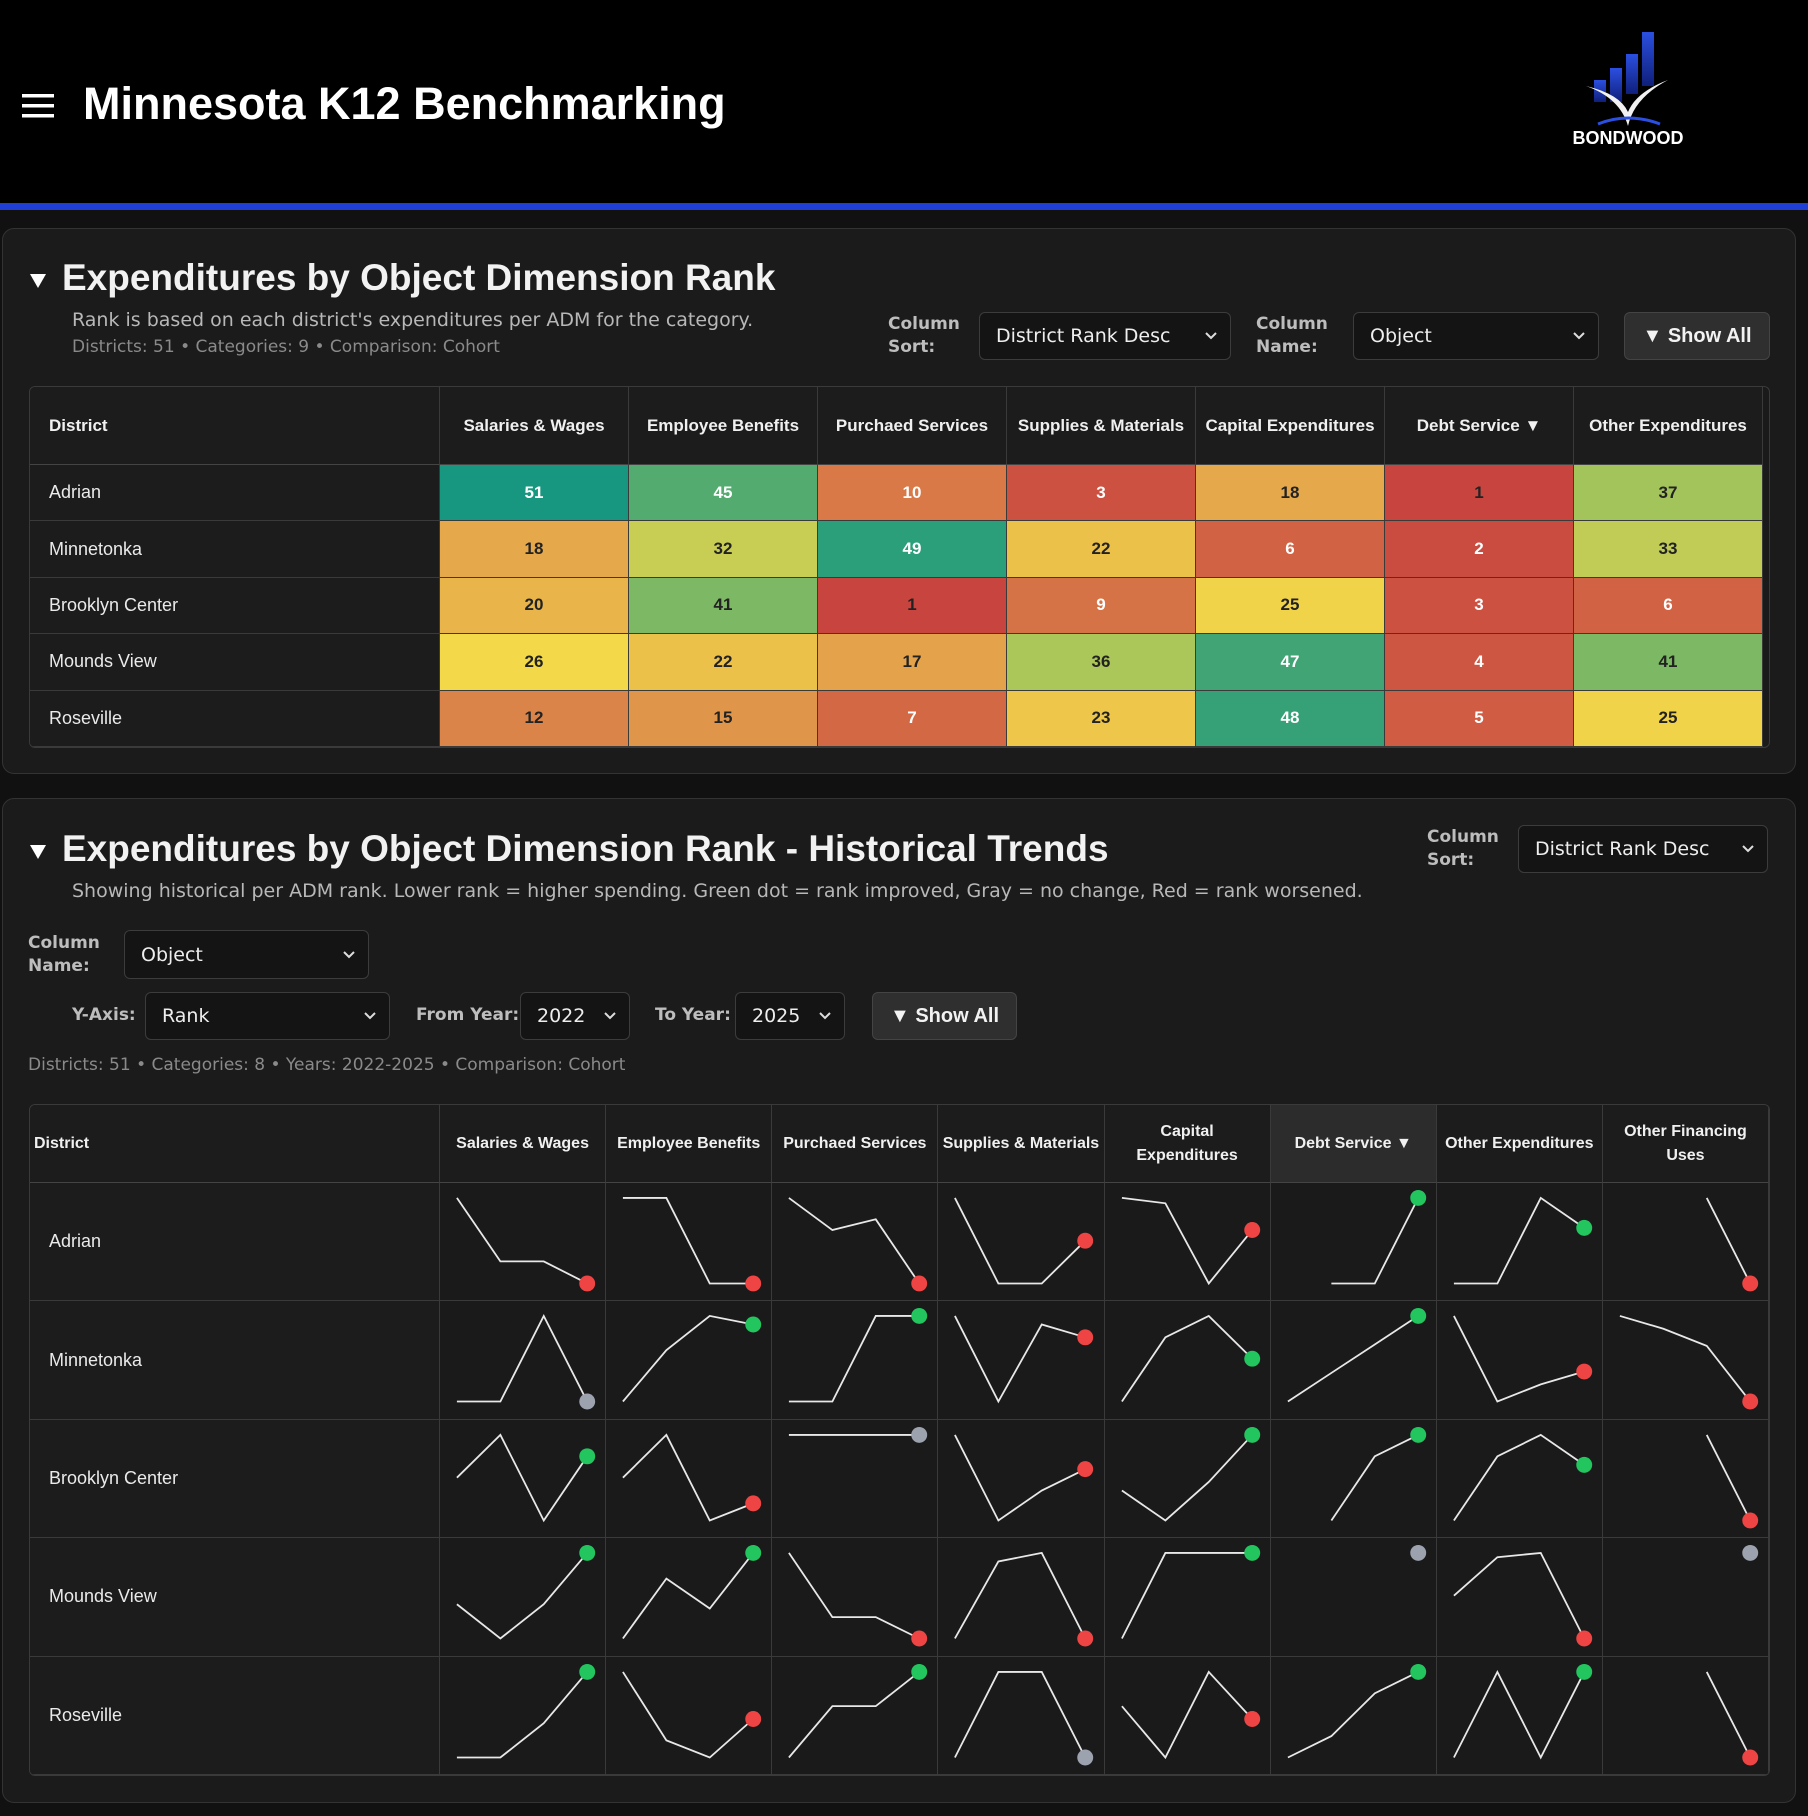 The width and height of the screenshot is (1808, 1816). I want to click on column-header: Other Expenditures, so click(1668, 426).